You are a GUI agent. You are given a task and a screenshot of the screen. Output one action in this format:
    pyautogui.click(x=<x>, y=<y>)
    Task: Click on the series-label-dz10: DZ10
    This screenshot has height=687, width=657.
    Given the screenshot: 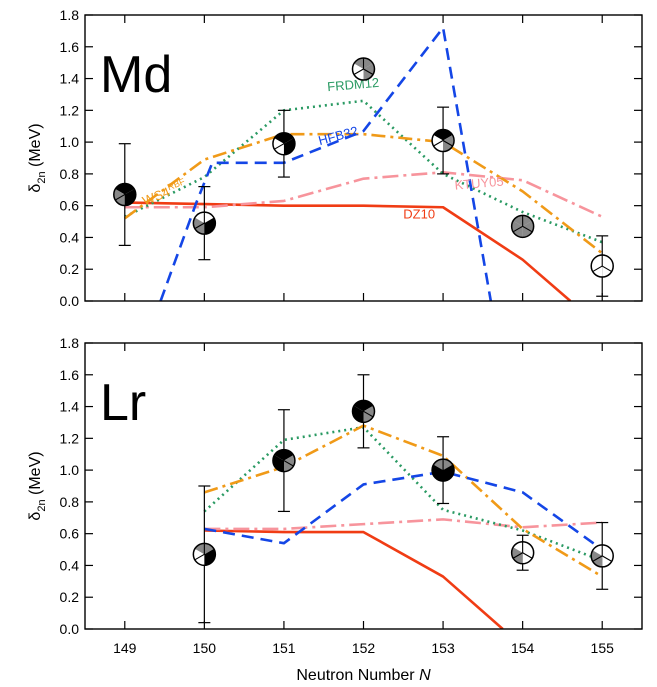 What is the action you would take?
    pyautogui.click(x=419, y=213)
    